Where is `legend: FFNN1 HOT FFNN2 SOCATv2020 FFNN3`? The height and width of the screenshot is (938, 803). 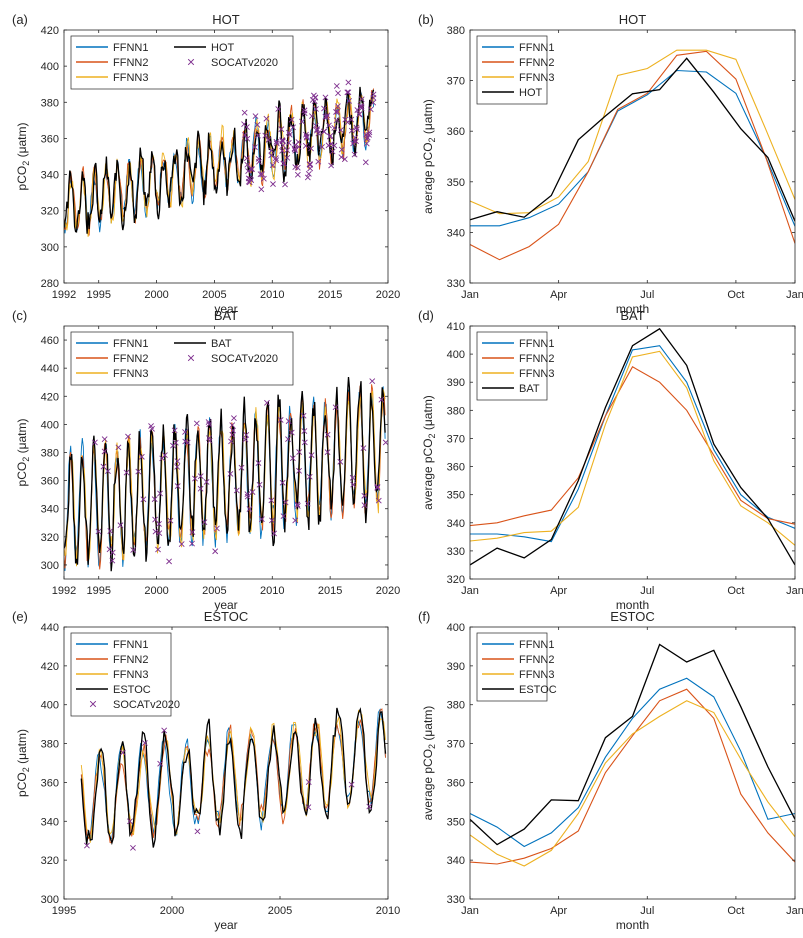 legend: FFNN1 HOT FFNN2 SOCATv2020 FFNN3 is located at coordinates (182, 62).